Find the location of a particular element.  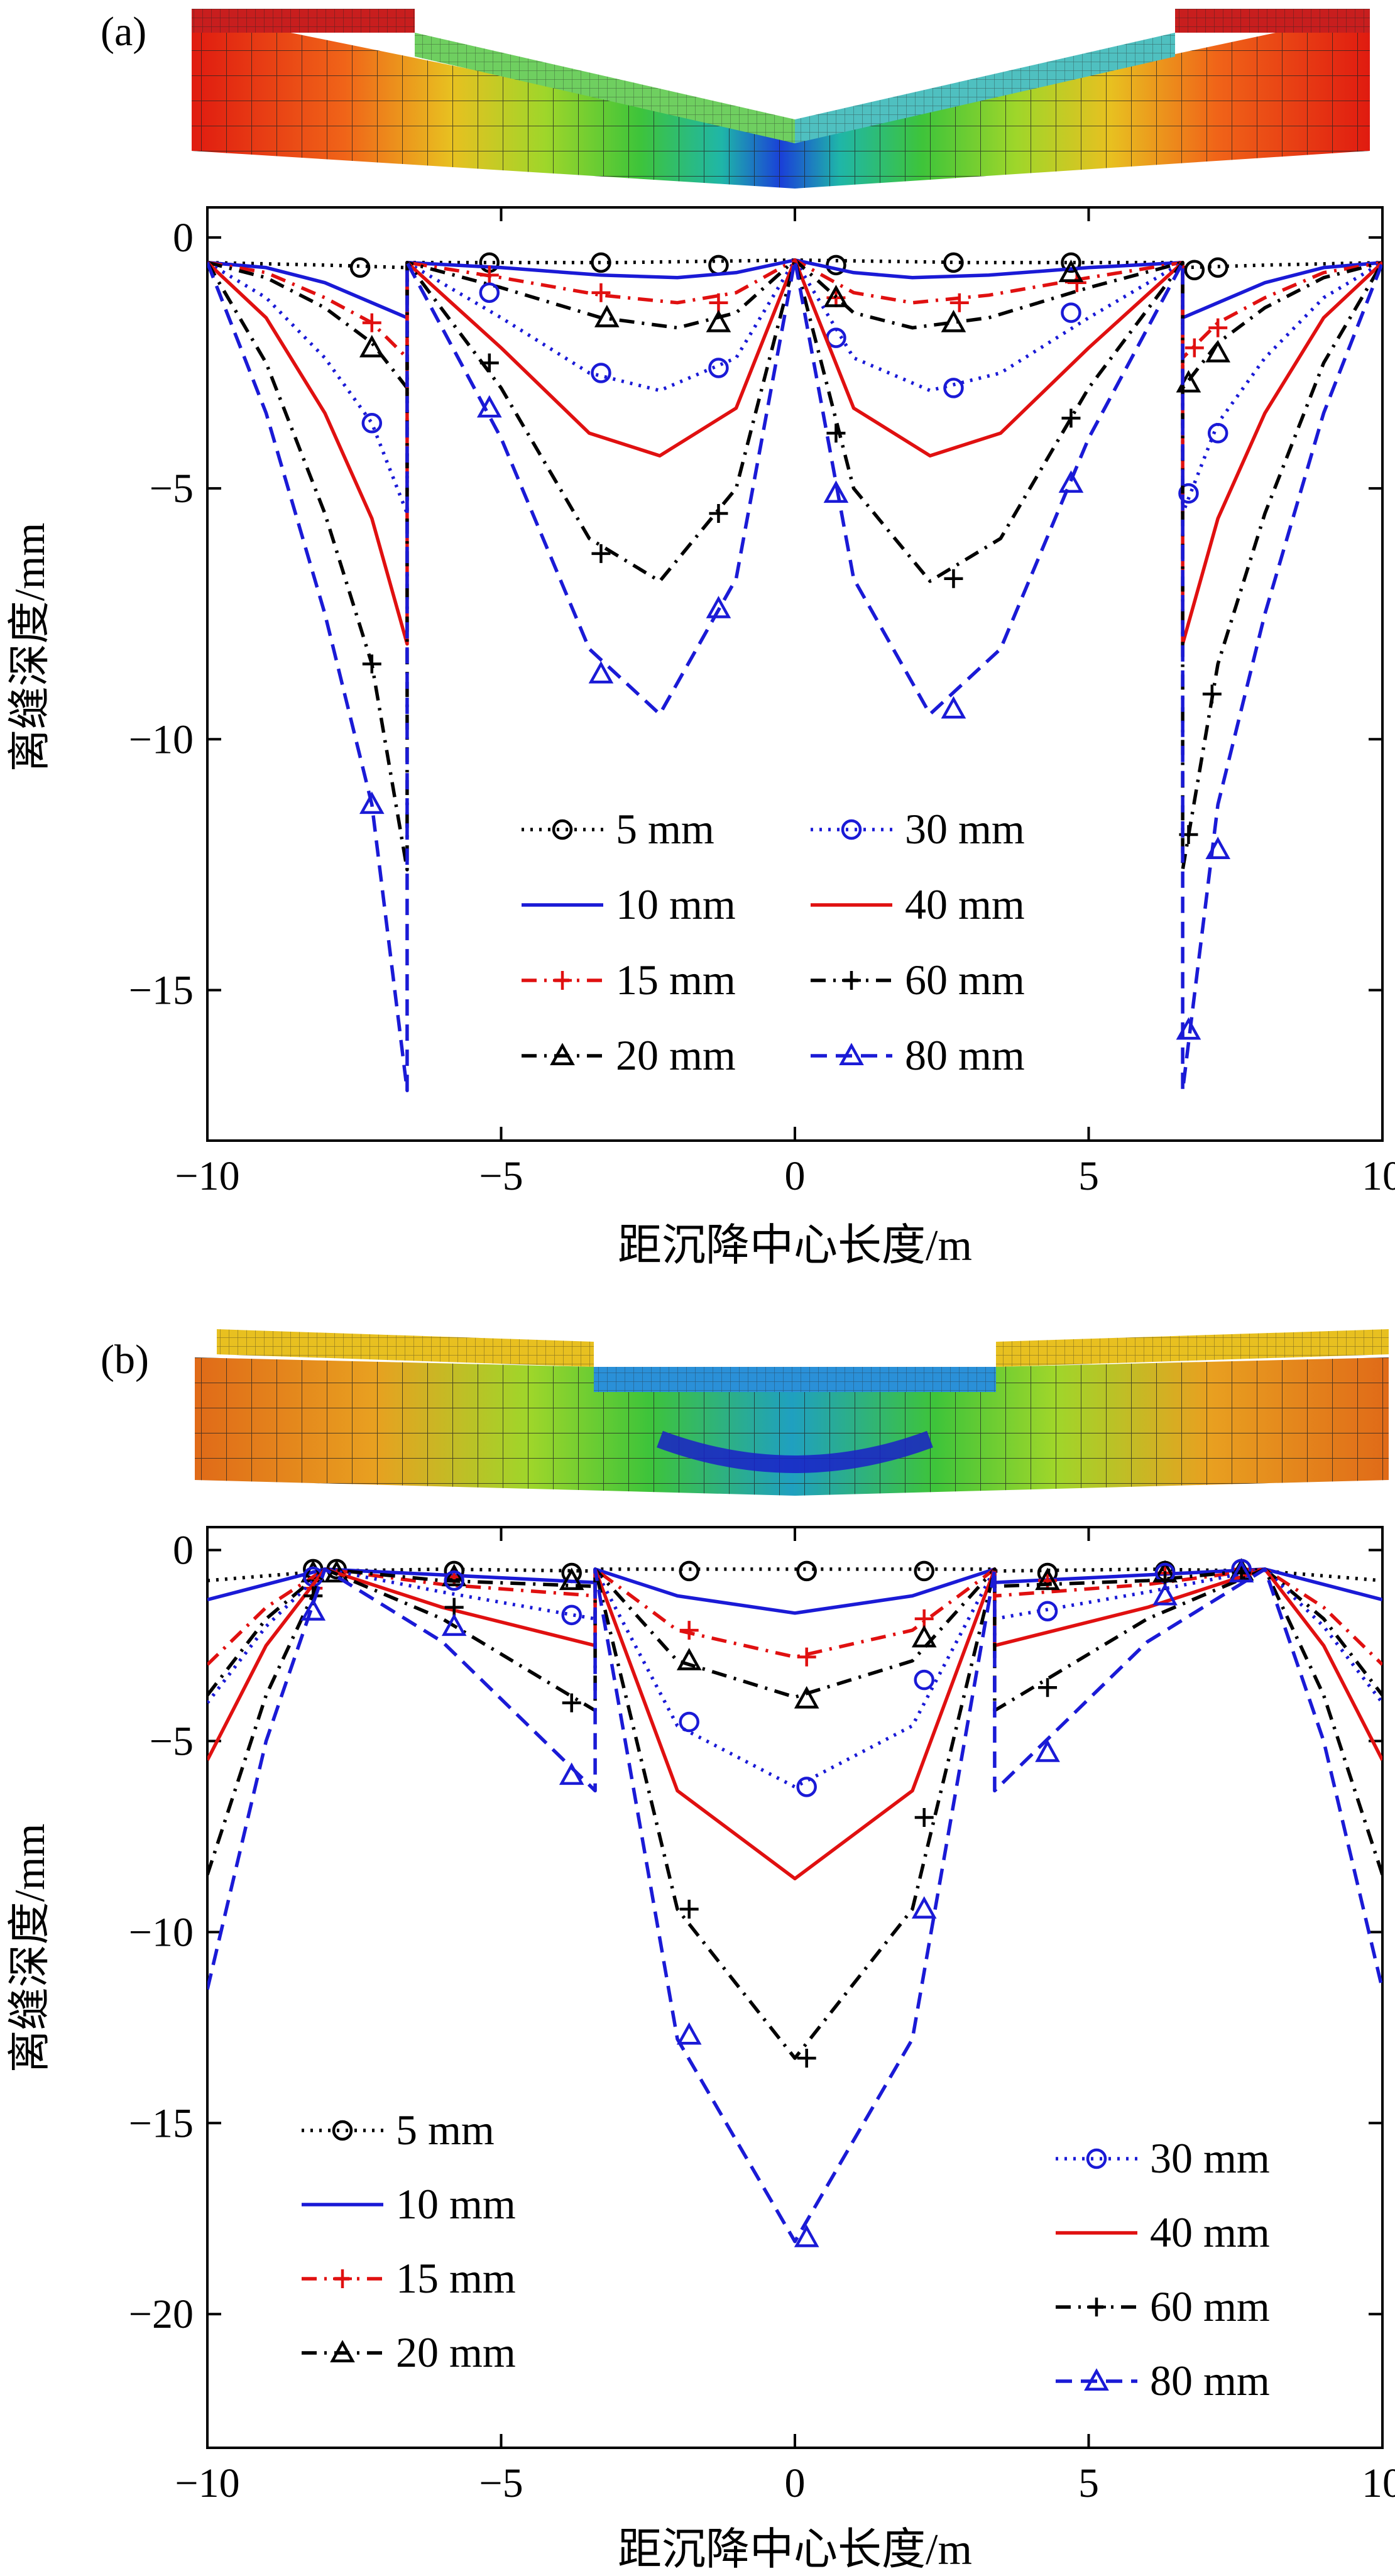

legend: 5 mm 10 mm 15 mm 20 mm 30 mm 40 mm 60 mm 80 mm is located at coordinates (786, 2255).